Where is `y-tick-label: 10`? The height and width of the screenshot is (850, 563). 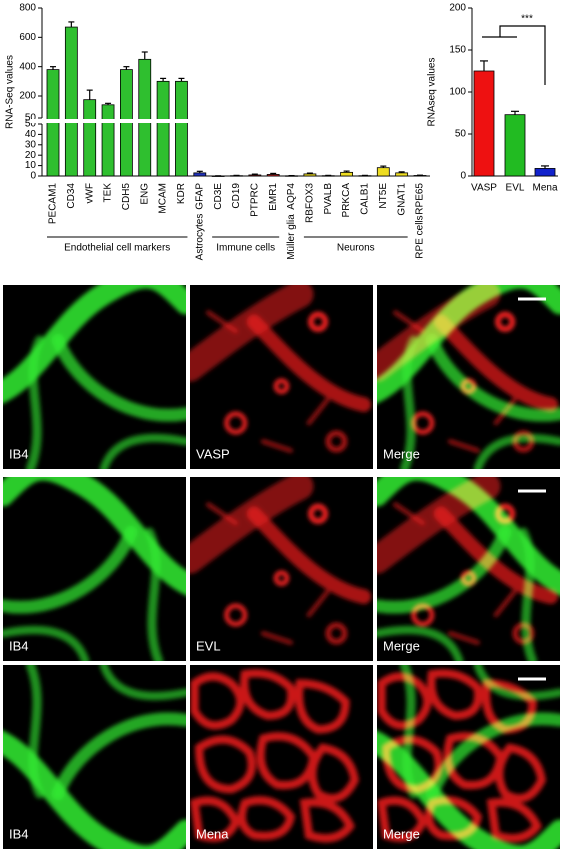 y-tick-label: 10 is located at coordinates (31, 165).